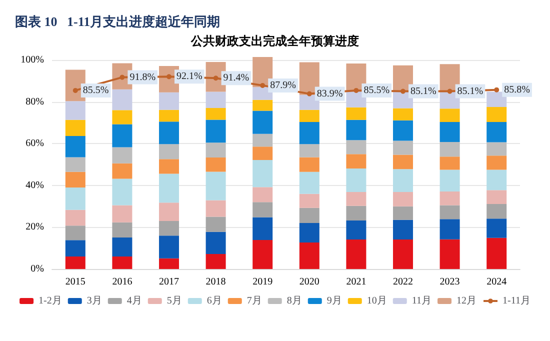 The height and width of the screenshot is (341, 550). What do you see at coordinates (254, 301) in the screenshot?
I see `legend-label: 7月` at bounding box center [254, 301].